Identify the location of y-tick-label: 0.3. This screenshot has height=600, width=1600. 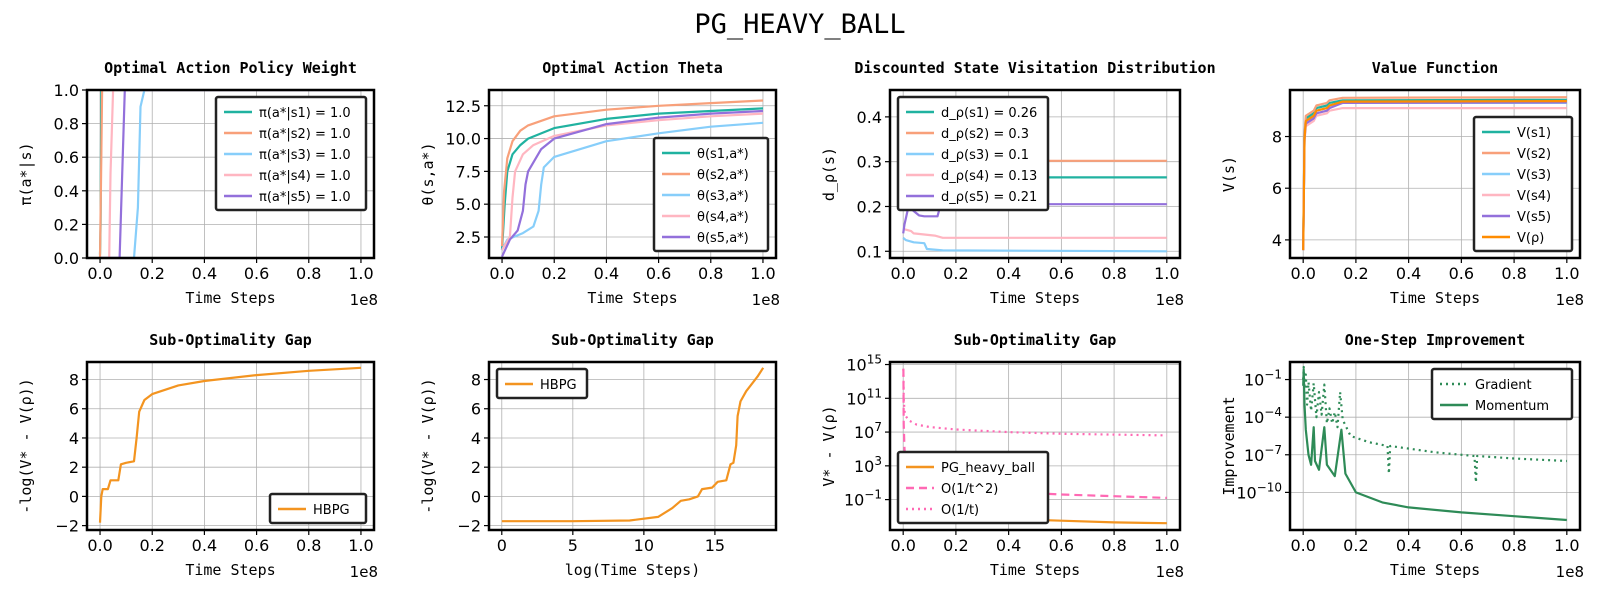
(869, 162).